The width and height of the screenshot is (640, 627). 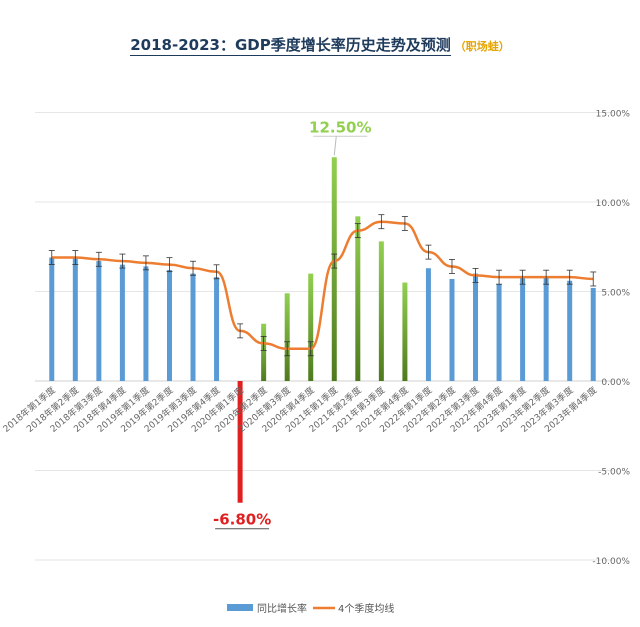 What do you see at coordinates (240, 607) in the screenshot?
I see `legend-swatch-bar` at bounding box center [240, 607].